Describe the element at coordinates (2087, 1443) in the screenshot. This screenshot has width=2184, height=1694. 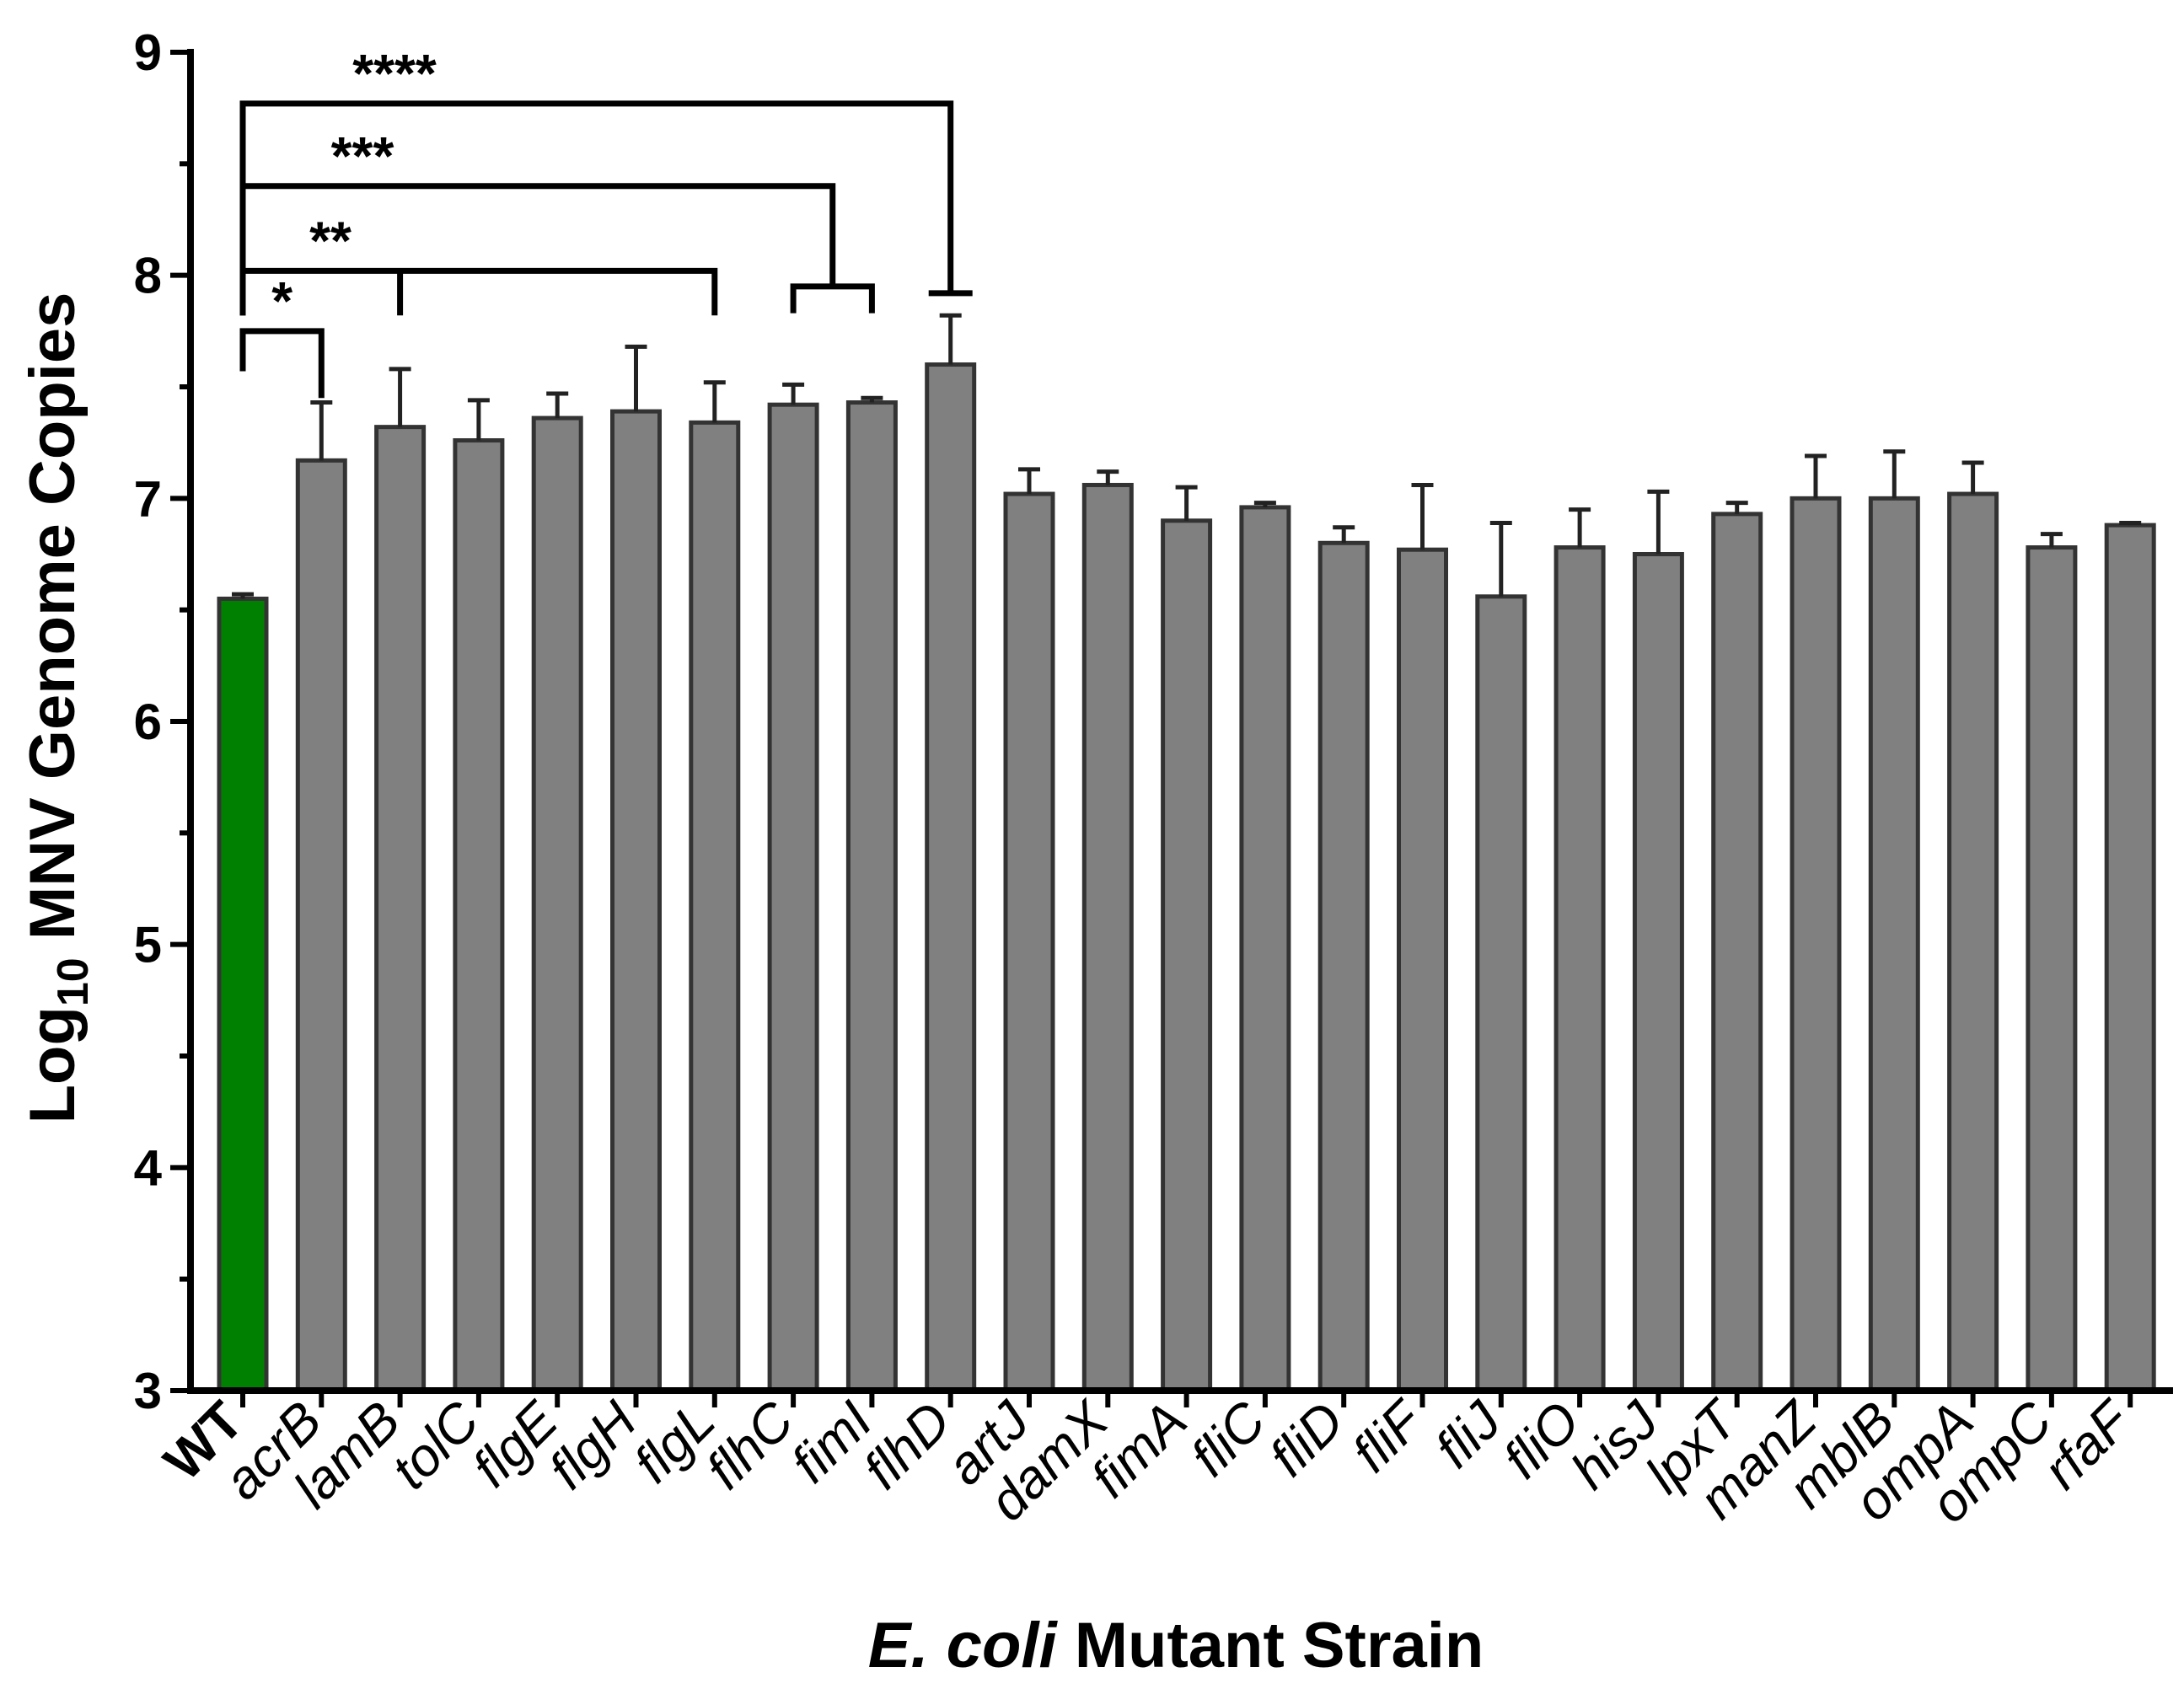
I see `x-tick-label-rfaF: rfaF` at that location.